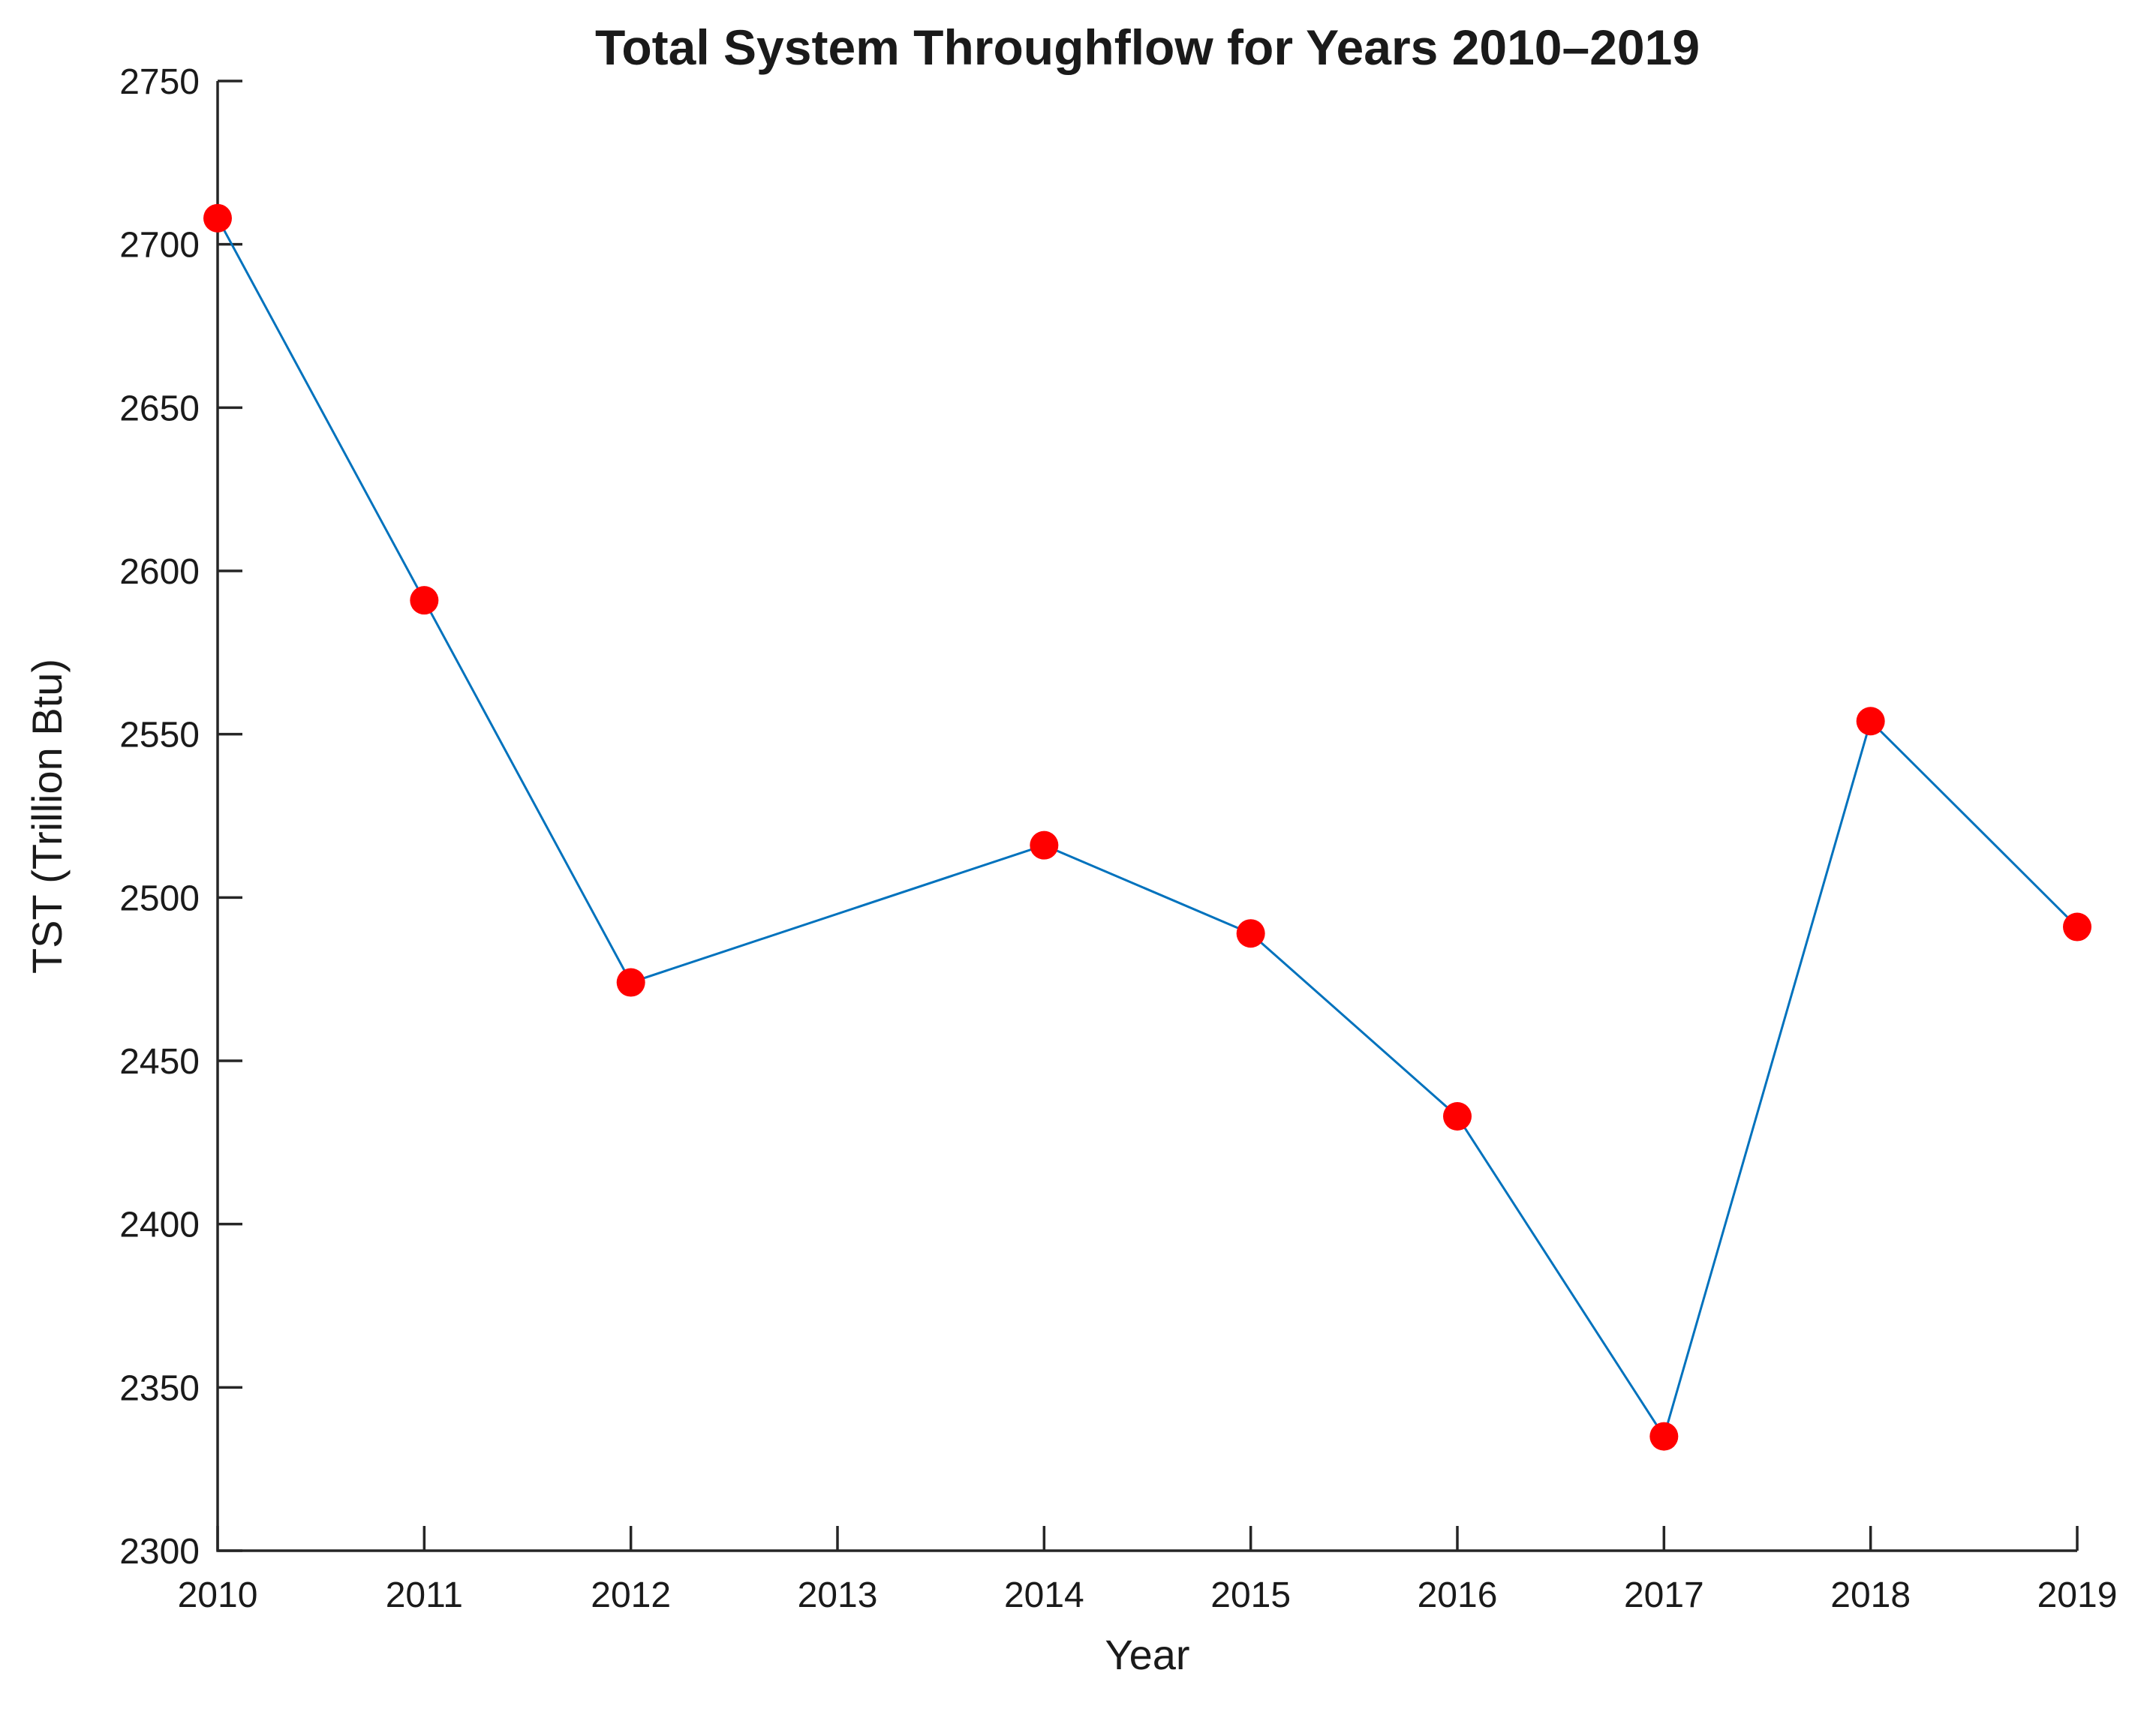 Image resolution: width=2156 pixels, height=1709 pixels. I want to click on y-tick-label: 2450, so click(159, 1062).